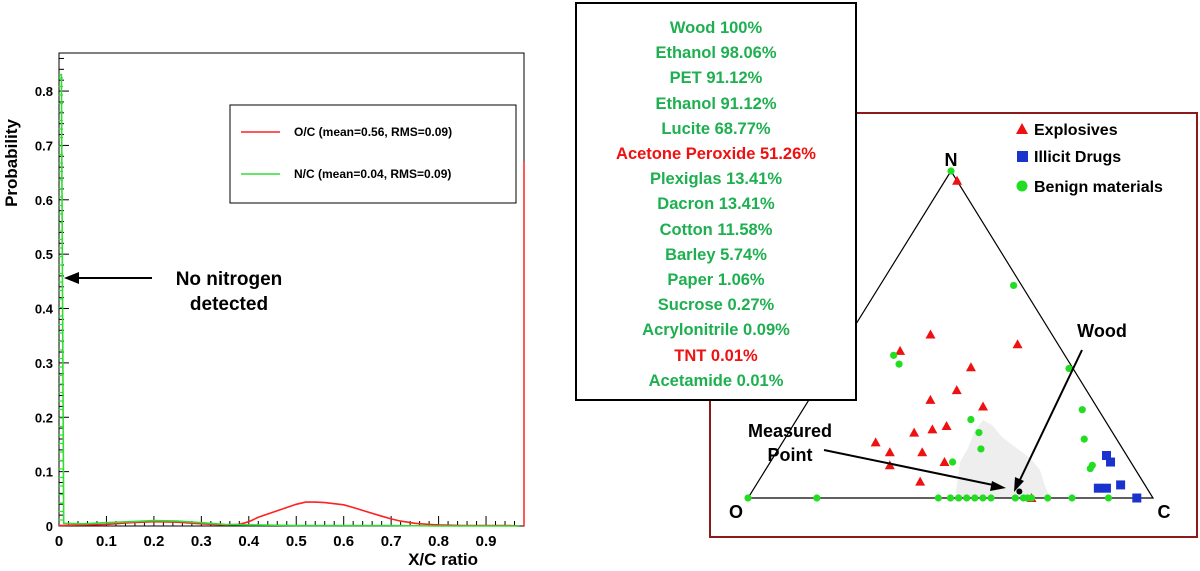 Image resolution: width=1200 pixels, height=571 pixels. What do you see at coordinates (173, 292) in the screenshot?
I see `no-nitrogen-annotation: No nitrogen detected` at bounding box center [173, 292].